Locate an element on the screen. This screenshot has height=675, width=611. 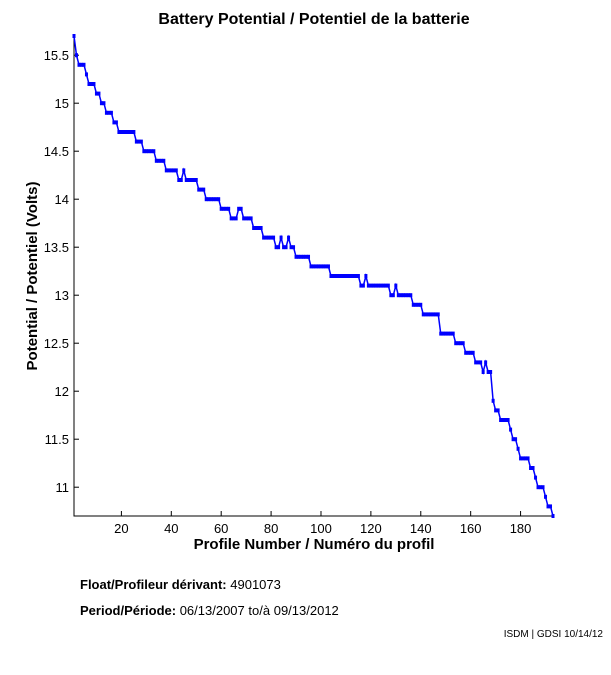
x-tick-label: 40 is located at coordinates (171, 528).